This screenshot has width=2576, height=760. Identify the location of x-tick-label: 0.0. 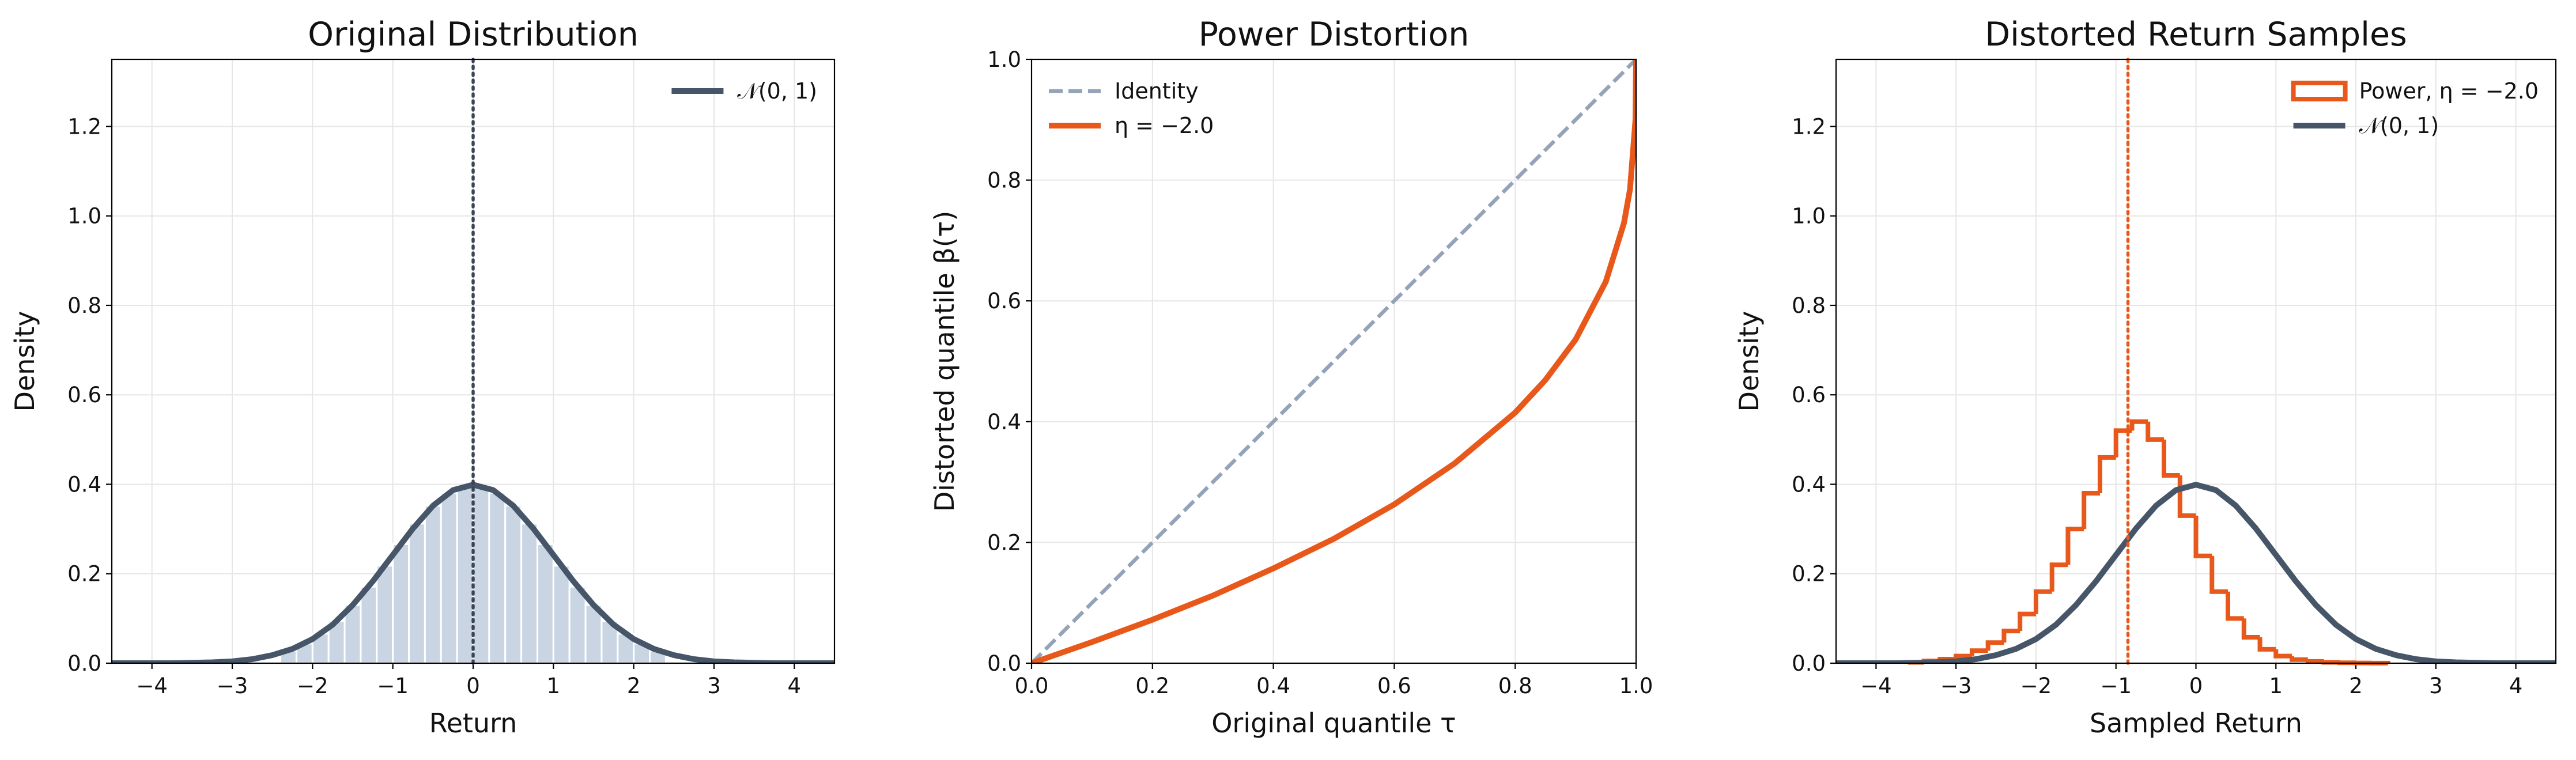
(1032, 686).